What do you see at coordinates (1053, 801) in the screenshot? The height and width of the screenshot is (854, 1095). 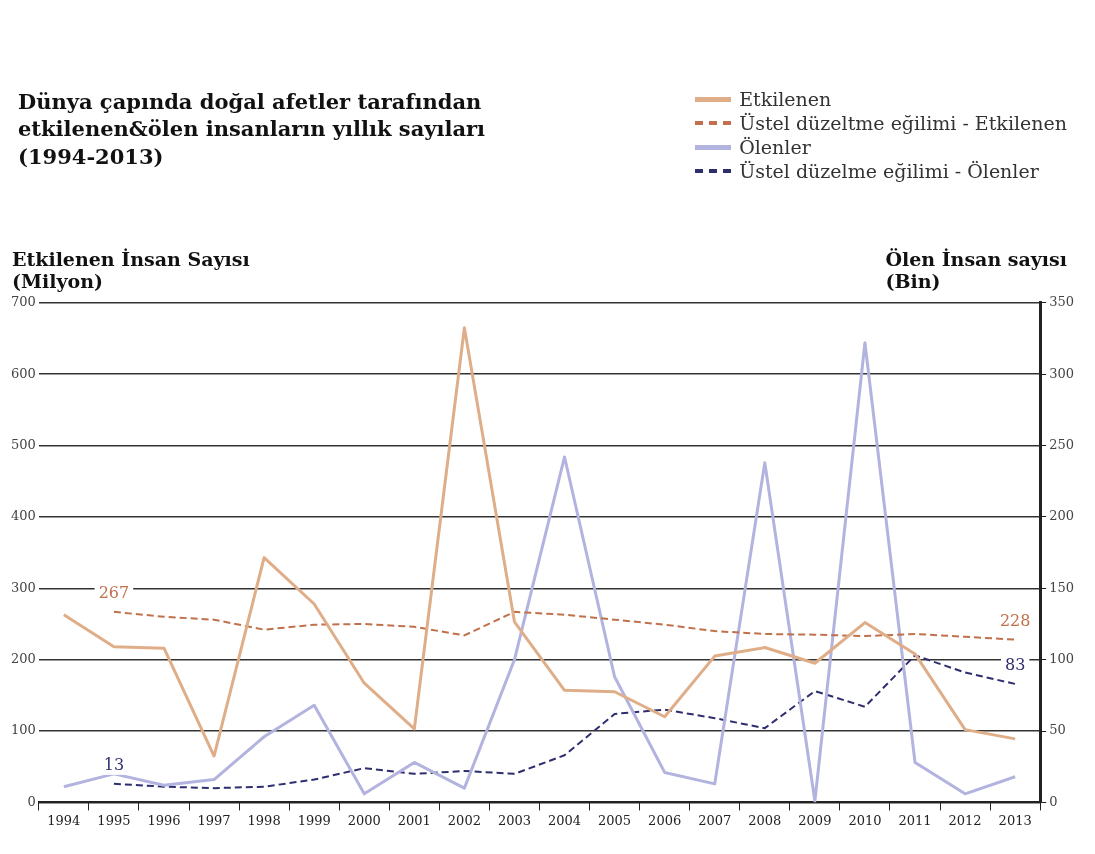 I see `y2-tick-label: 0` at bounding box center [1053, 801].